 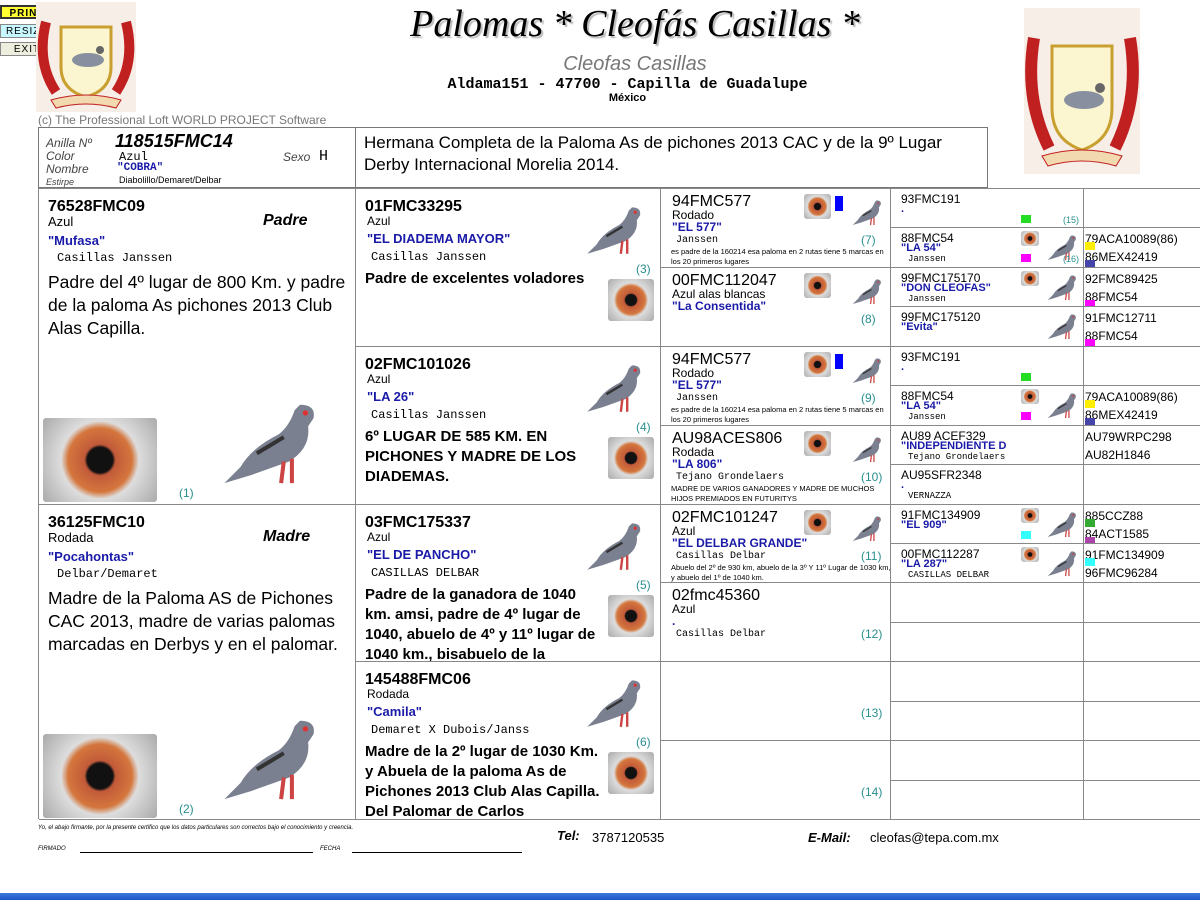 What do you see at coordinates (930, 496) in the screenshot?
I see `strain: VERNAZZA` at bounding box center [930, 496].